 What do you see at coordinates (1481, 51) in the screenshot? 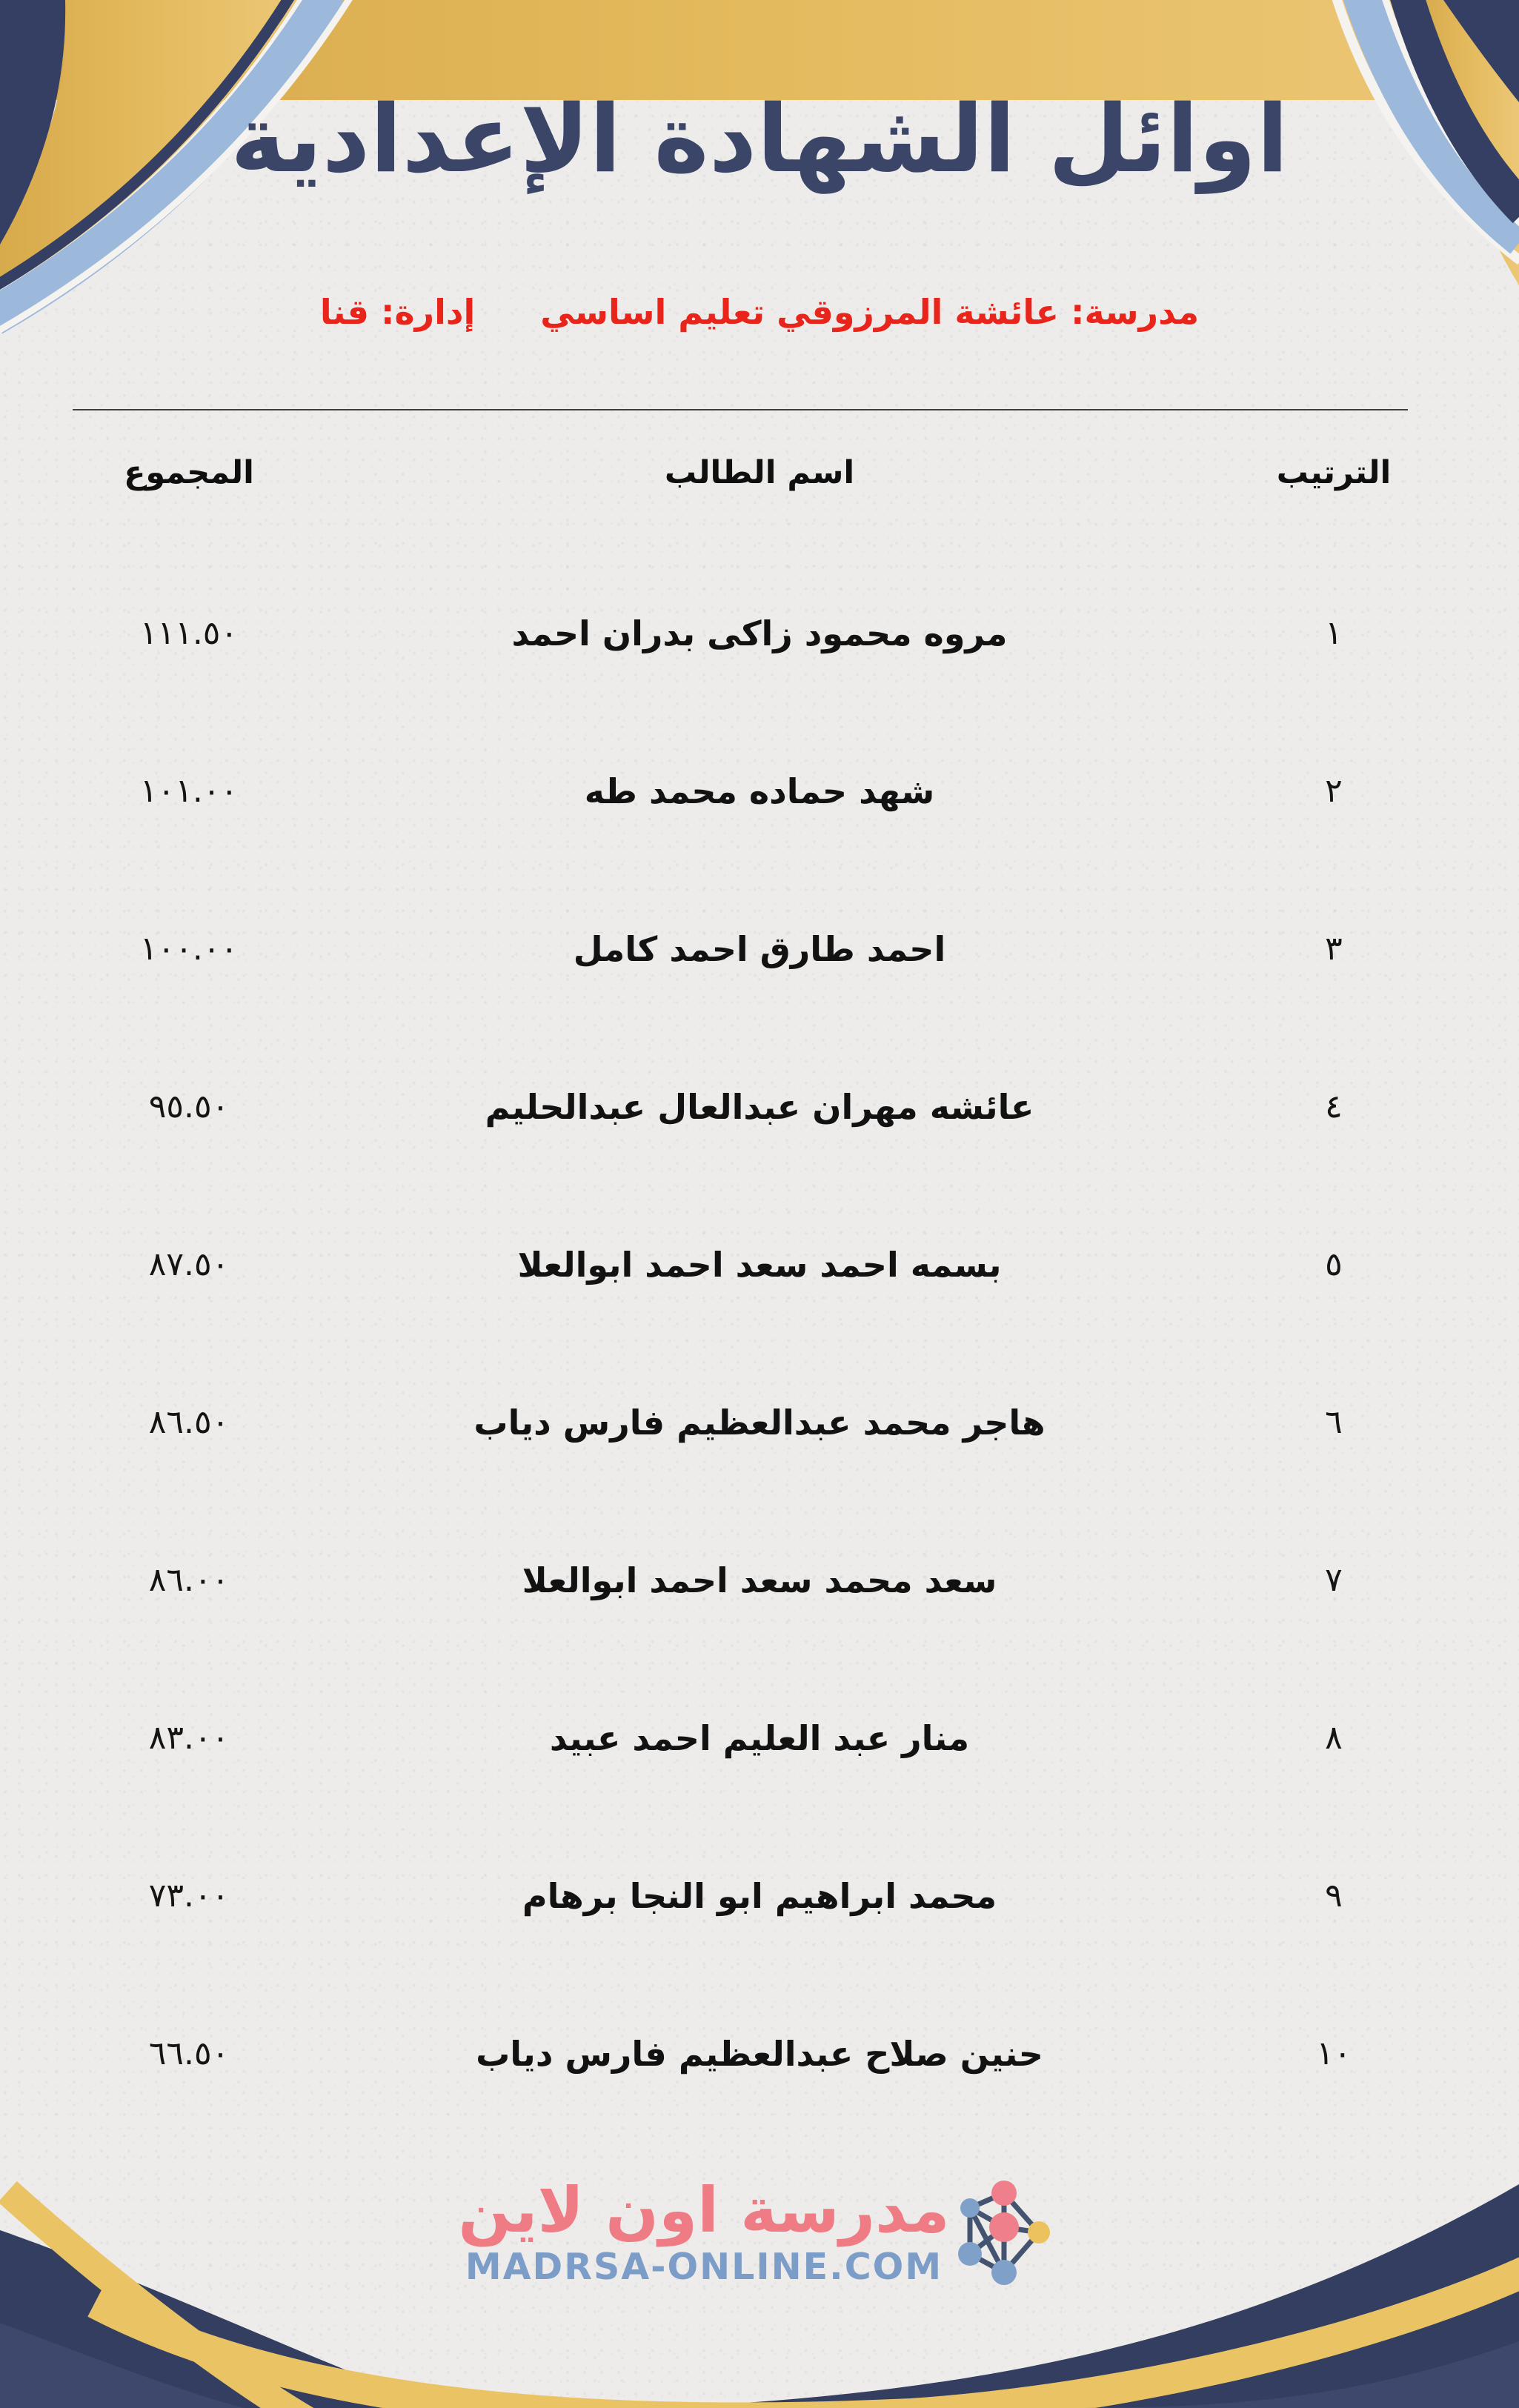
I see `right-navy-corner` at bounding box center [1481, 51].